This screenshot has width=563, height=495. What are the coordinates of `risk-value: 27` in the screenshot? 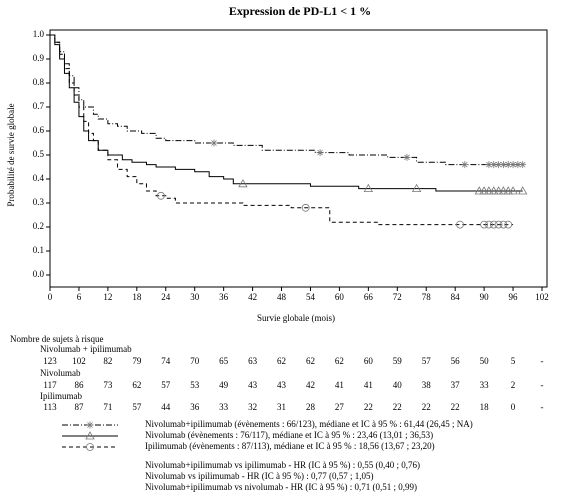 It's located at (340, 407).